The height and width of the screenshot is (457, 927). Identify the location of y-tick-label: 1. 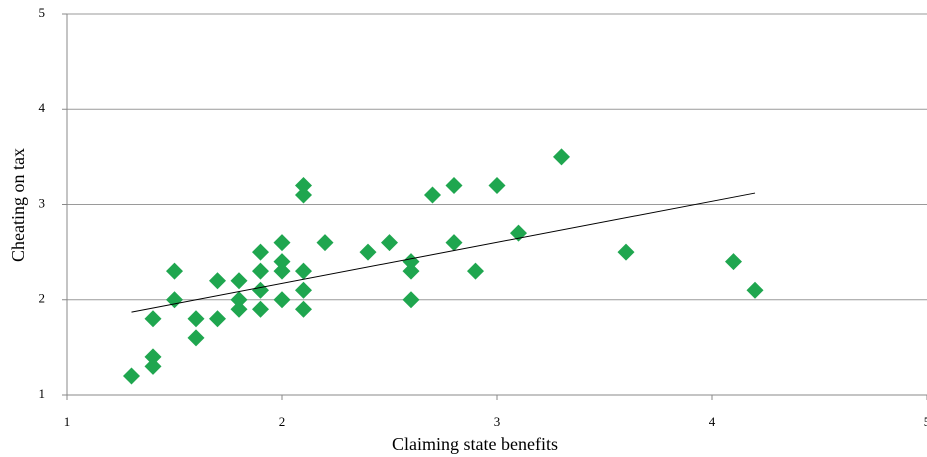
(42, 393).